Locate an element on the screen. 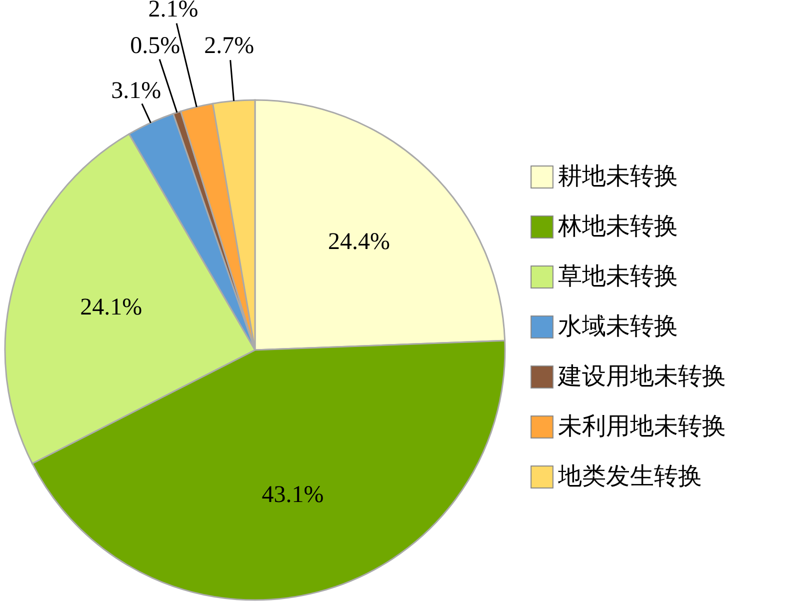  data-label: 24.4% is located at coordinates (359, 241).